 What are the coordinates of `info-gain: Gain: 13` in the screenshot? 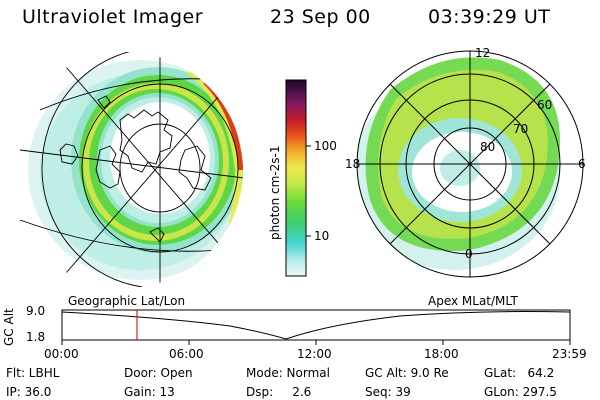 It's located at (149, 392).